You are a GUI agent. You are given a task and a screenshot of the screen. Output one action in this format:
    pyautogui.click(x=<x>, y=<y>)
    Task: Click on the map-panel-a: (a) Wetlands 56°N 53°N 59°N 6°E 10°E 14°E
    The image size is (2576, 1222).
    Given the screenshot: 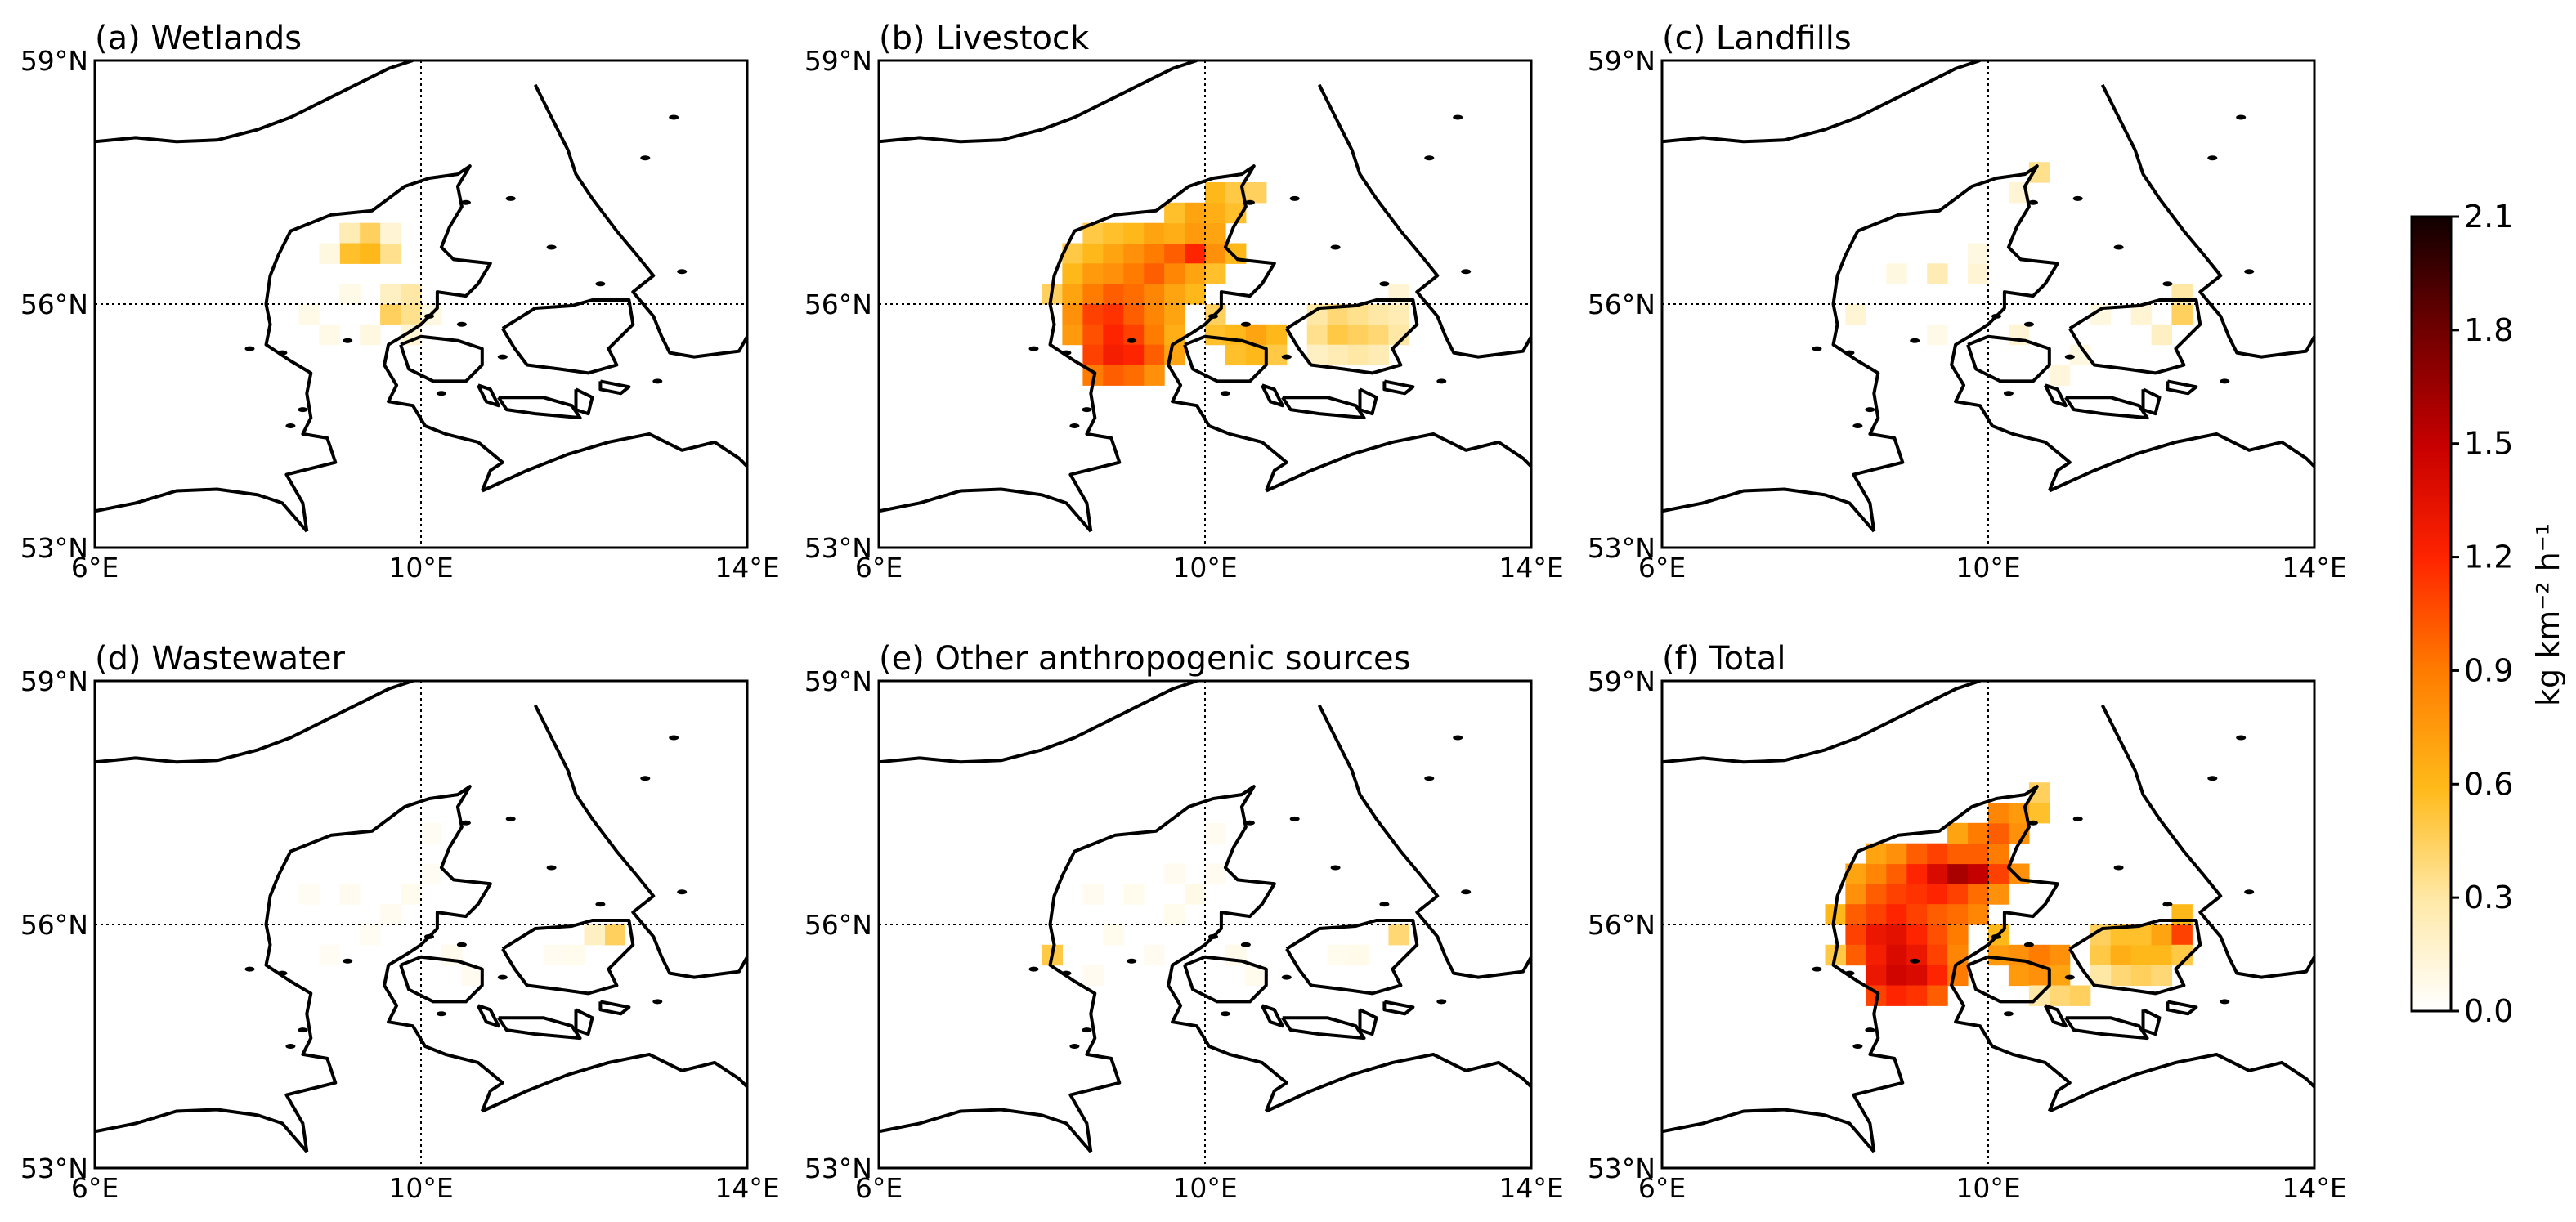 What is the action you would take?
    pyautogui.click(x=400, y=302)
    